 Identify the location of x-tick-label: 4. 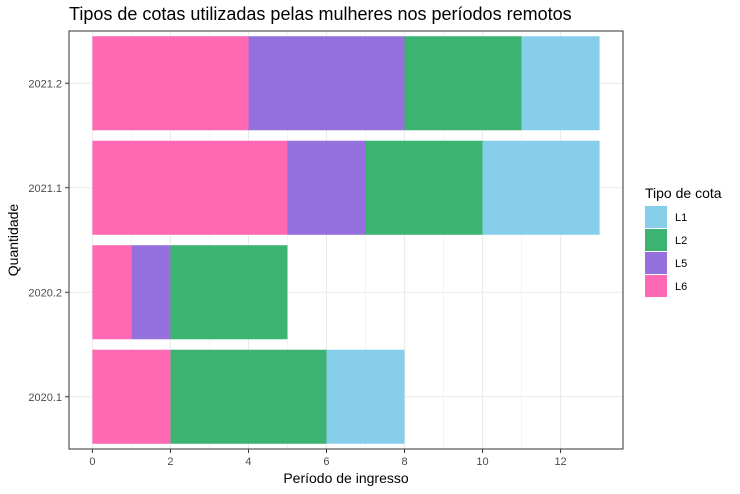
(248, 462).